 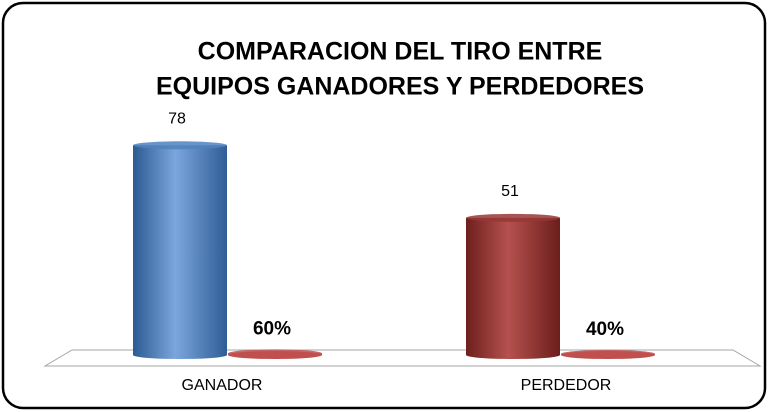 What do you see at coordinates (400, 87) in the screenshot?
I see `chart-title: EQUIPOS GANADORES Y PERDEDORES` at bounding box center [400, 87].